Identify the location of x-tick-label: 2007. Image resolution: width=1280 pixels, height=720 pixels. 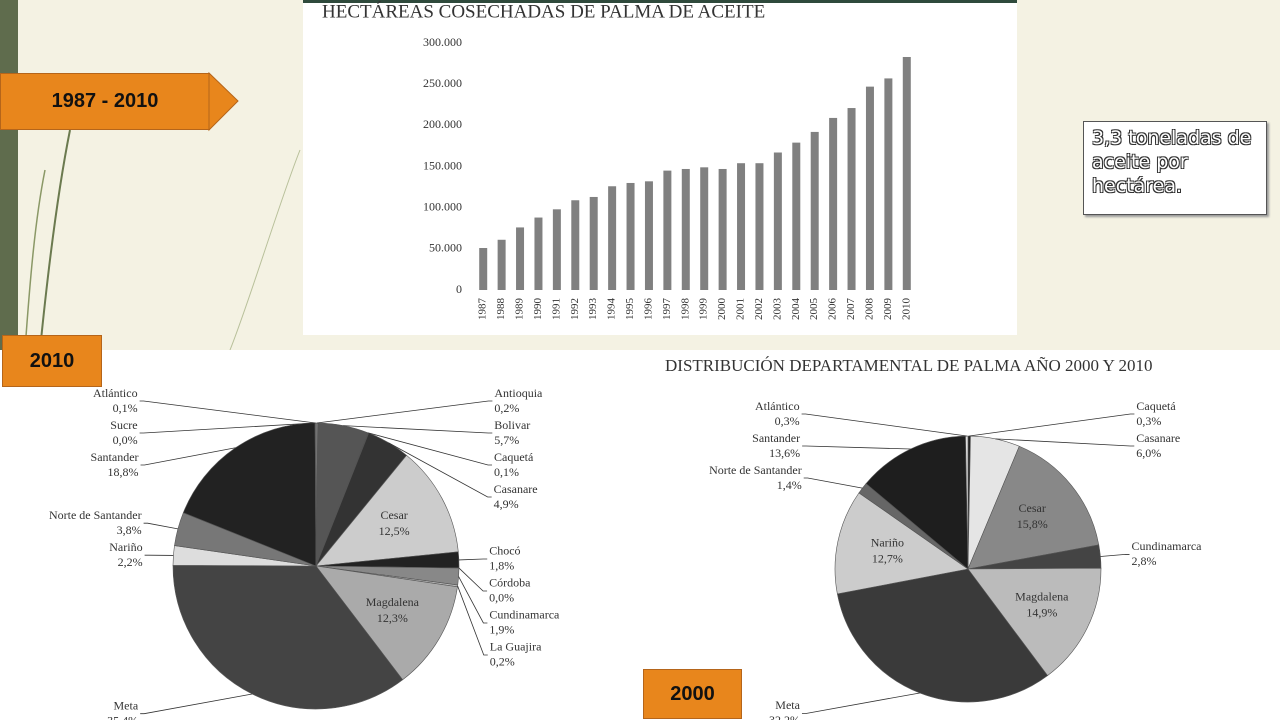
(851, 309).